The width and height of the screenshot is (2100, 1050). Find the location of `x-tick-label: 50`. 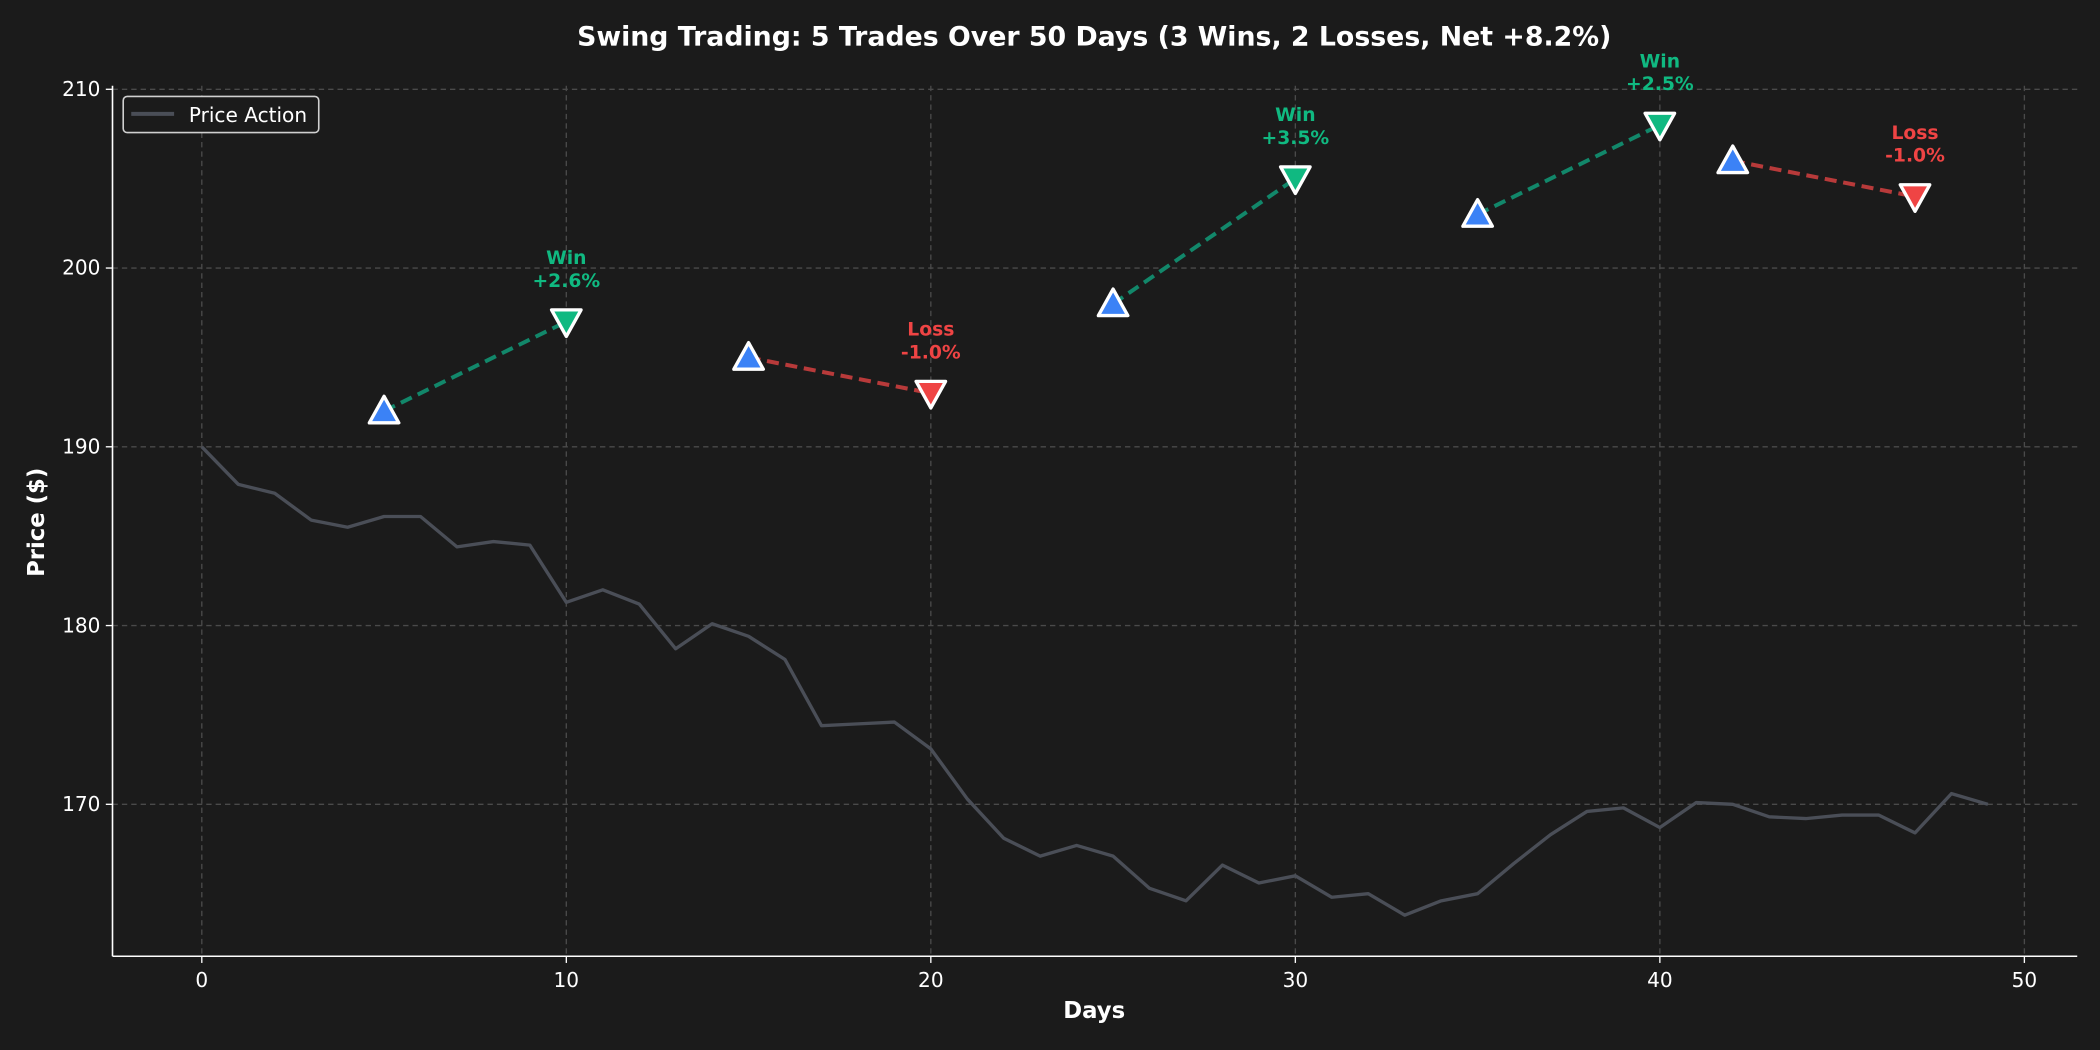

x-tick-label: 50 is located at coordinates (2025, 980).